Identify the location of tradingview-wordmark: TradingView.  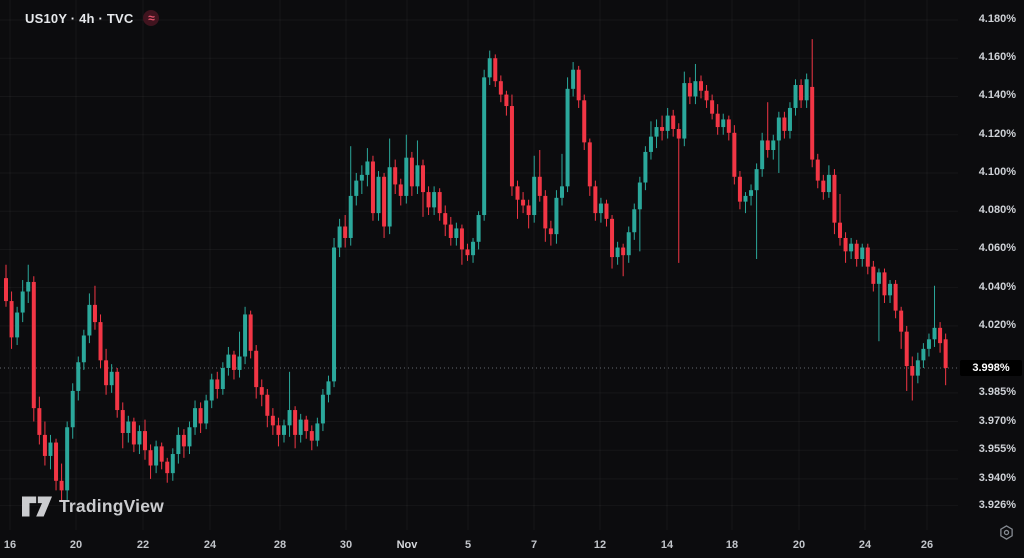
(111, 506).